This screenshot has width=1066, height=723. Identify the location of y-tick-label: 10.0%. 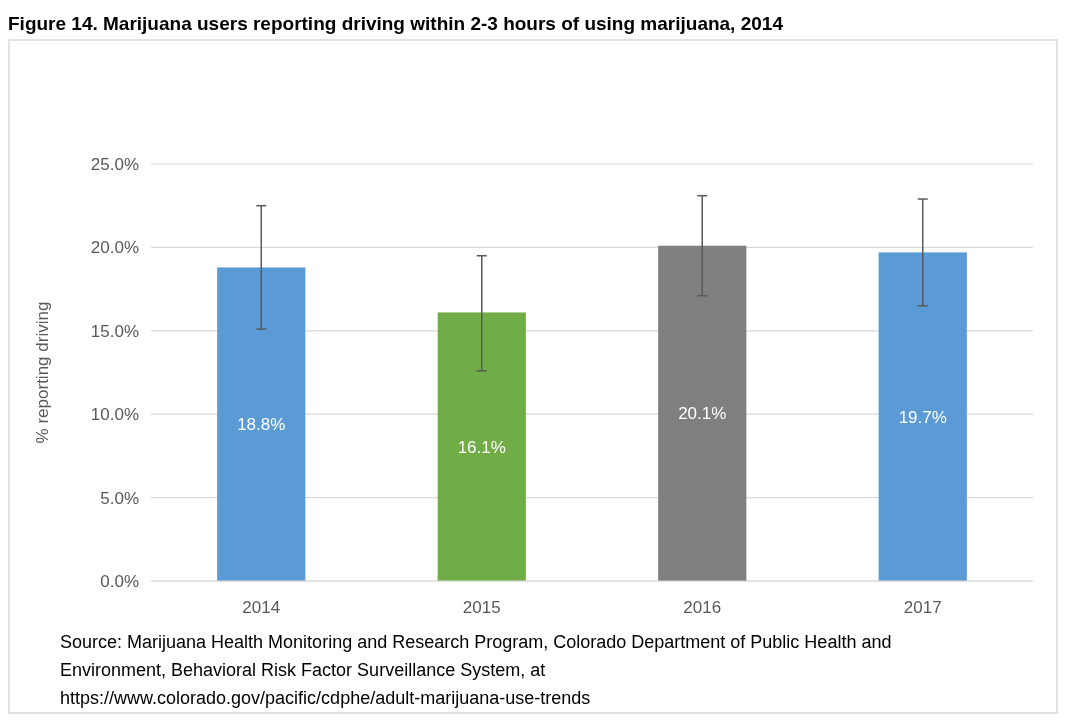
(114, 415).